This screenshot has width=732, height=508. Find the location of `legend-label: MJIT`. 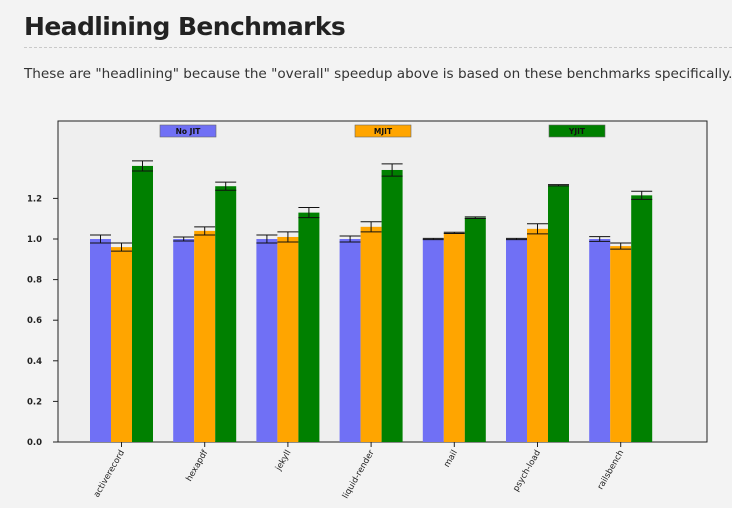

legend-label: MJIT is located at coordinates (383, 131).